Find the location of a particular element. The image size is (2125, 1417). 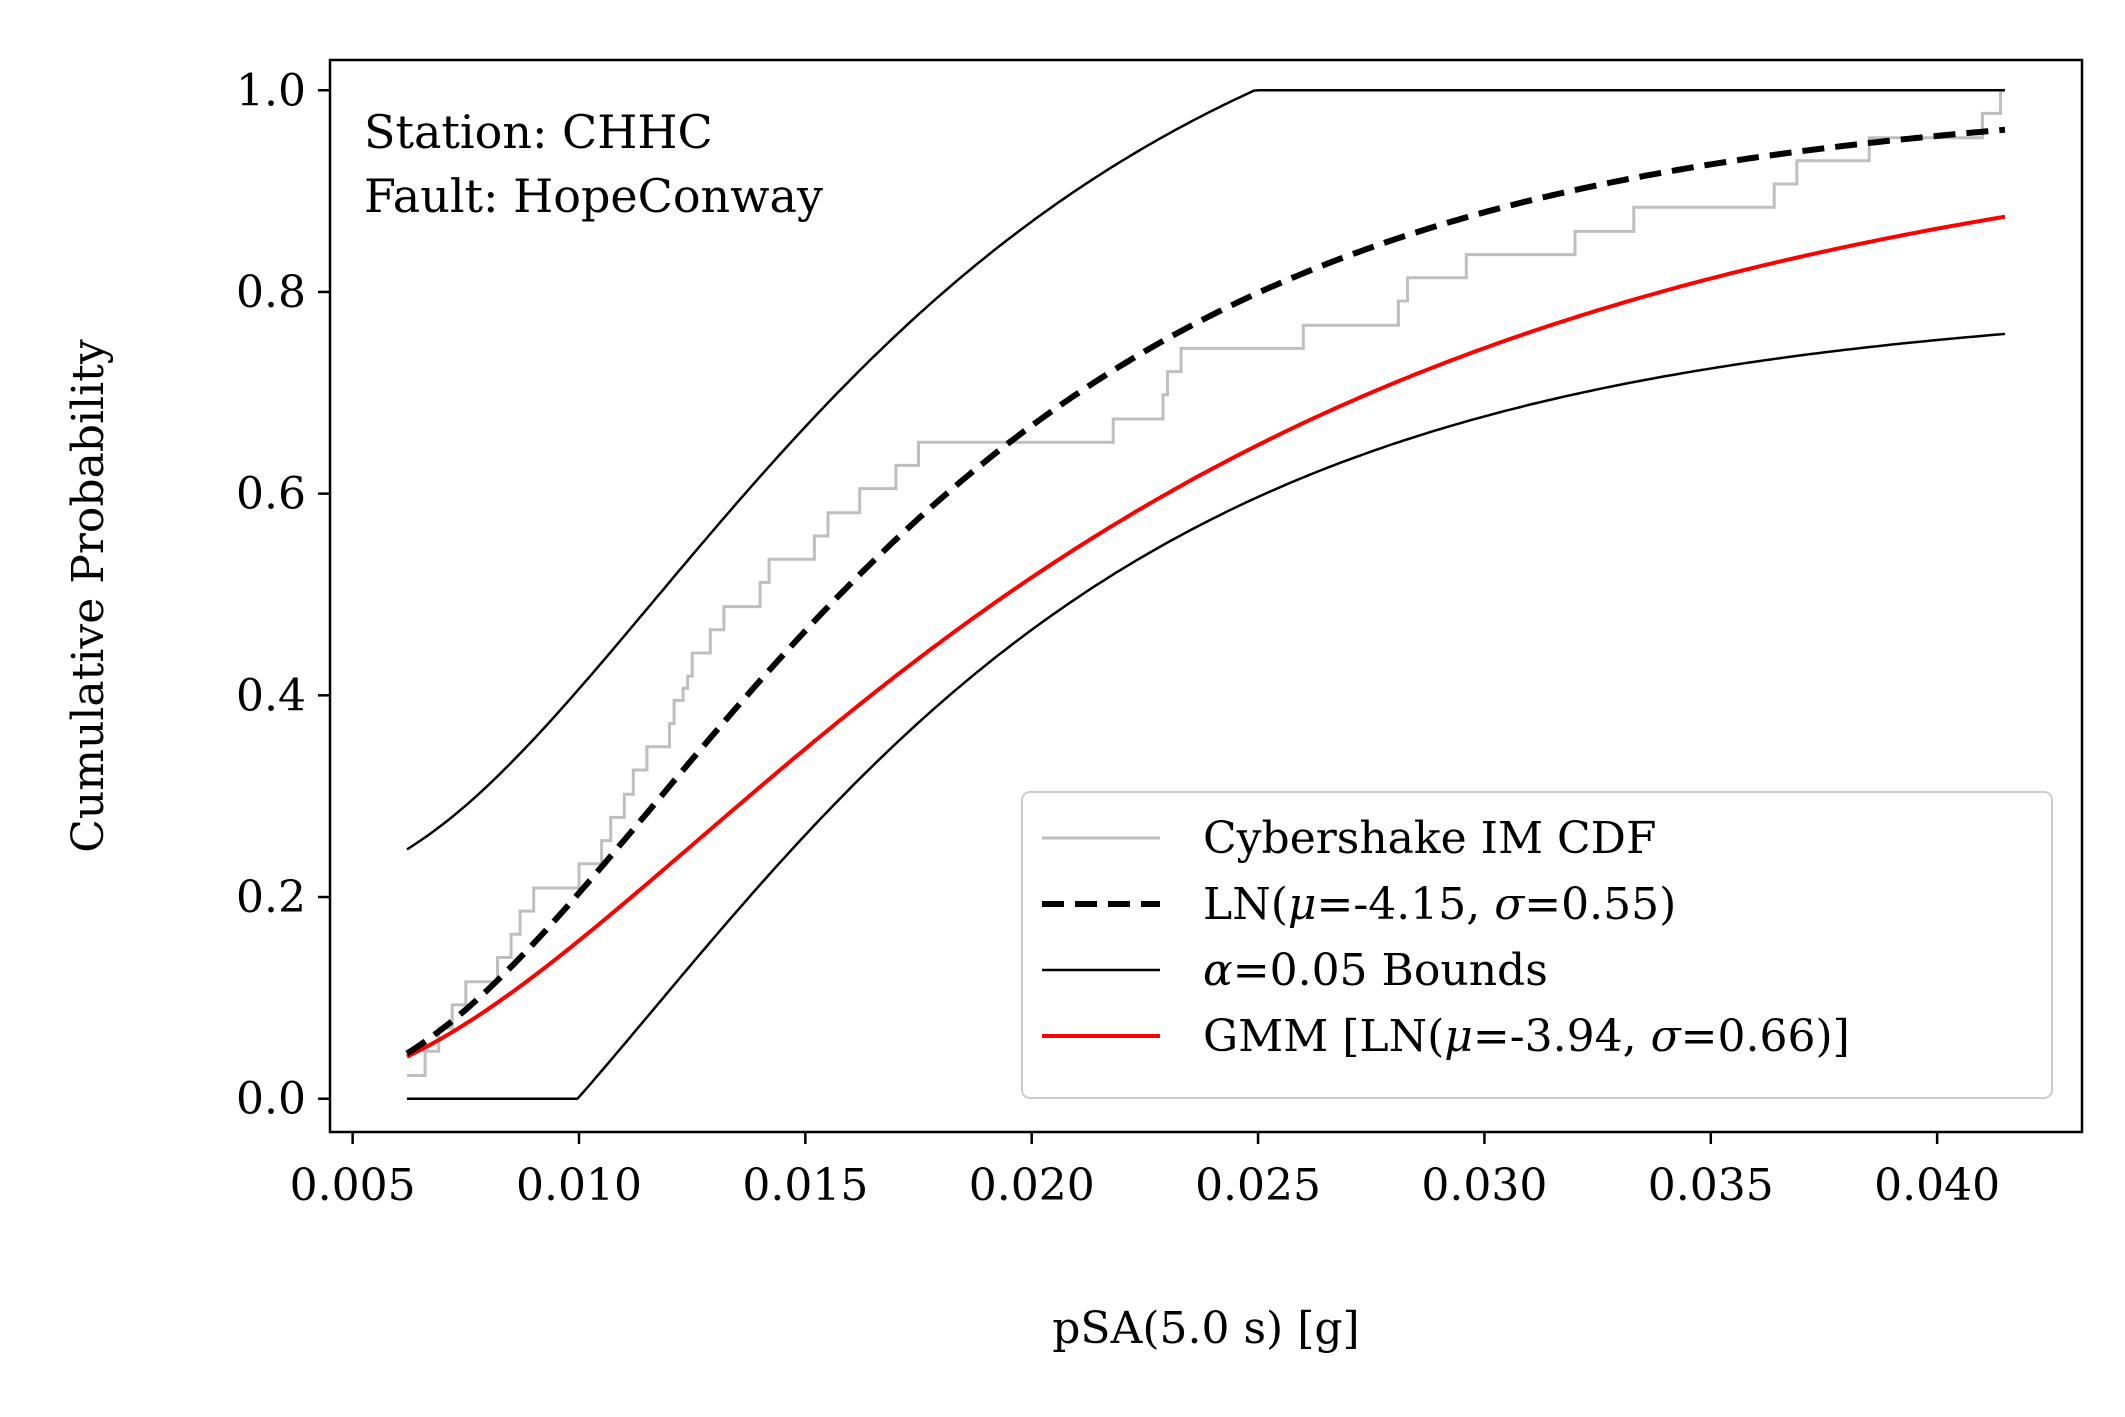

x-tick-label: 0.005 is located at coordinates (353, 1185).